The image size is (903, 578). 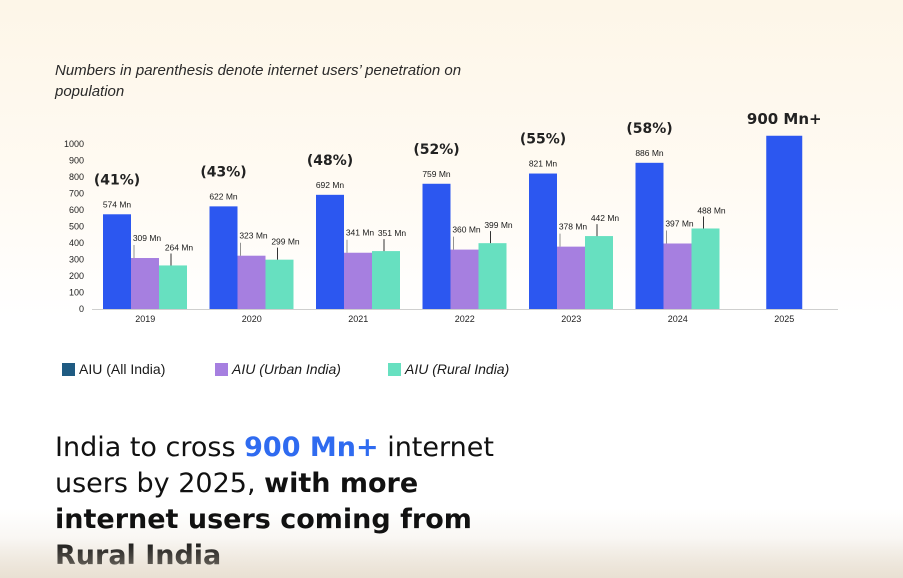 I want to click on y-tick-label: 600, so click(x=76, y=210).